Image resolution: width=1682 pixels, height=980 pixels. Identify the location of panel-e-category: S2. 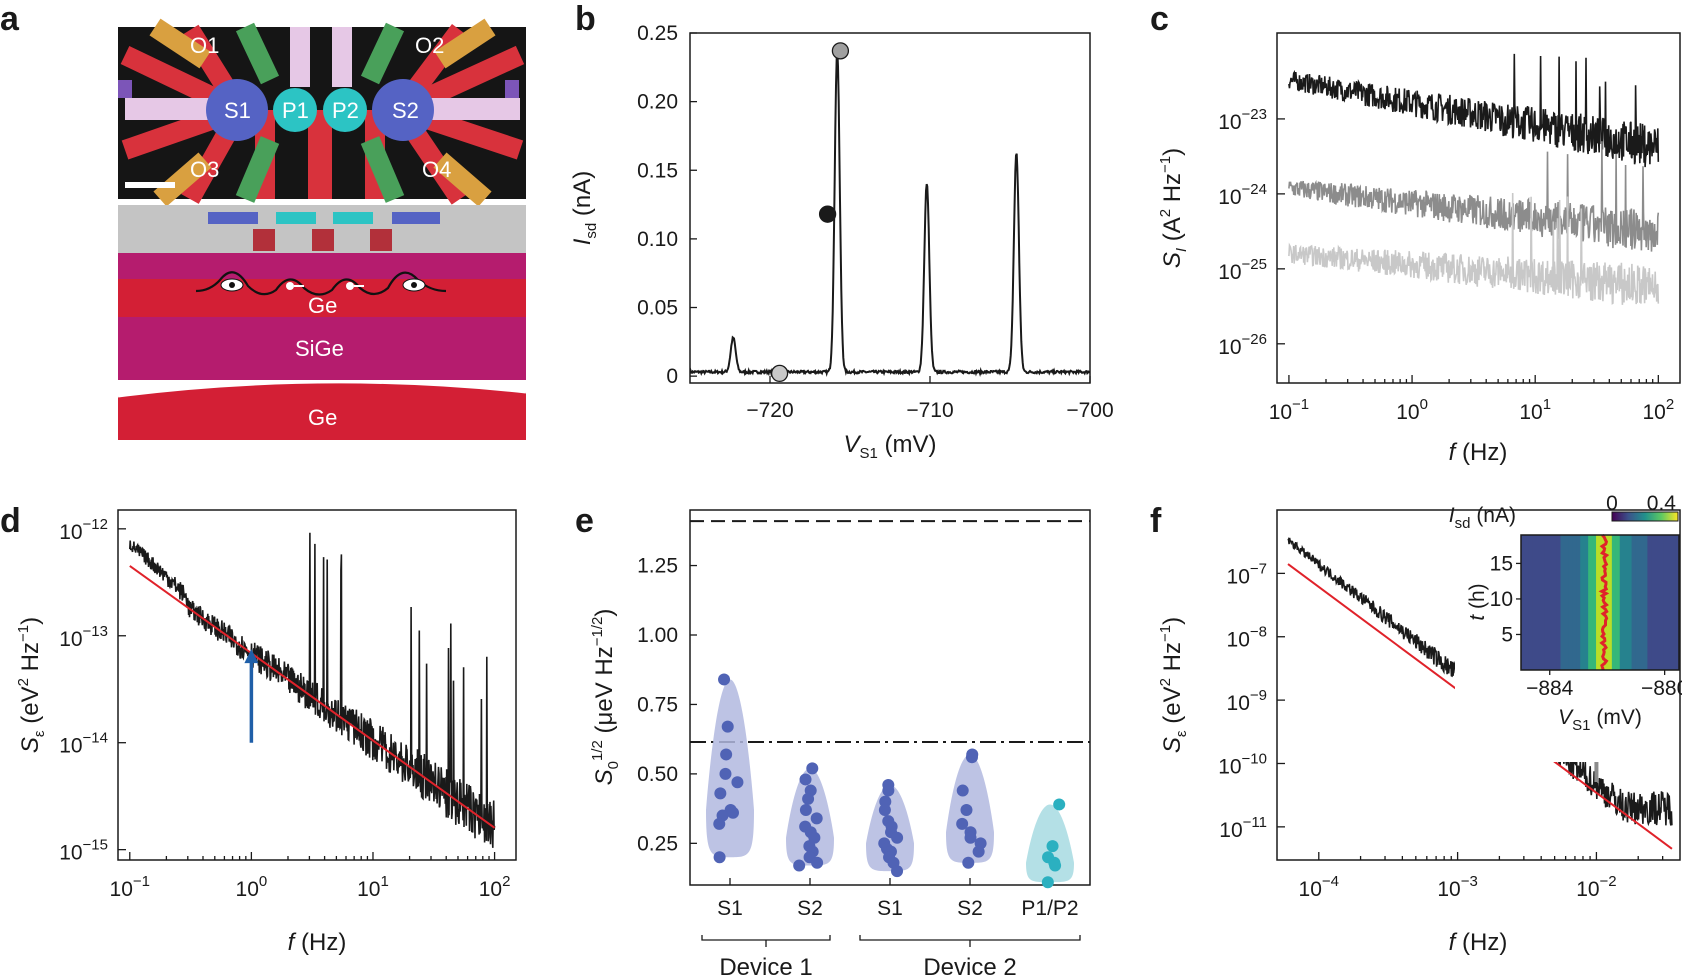
(810, 908).